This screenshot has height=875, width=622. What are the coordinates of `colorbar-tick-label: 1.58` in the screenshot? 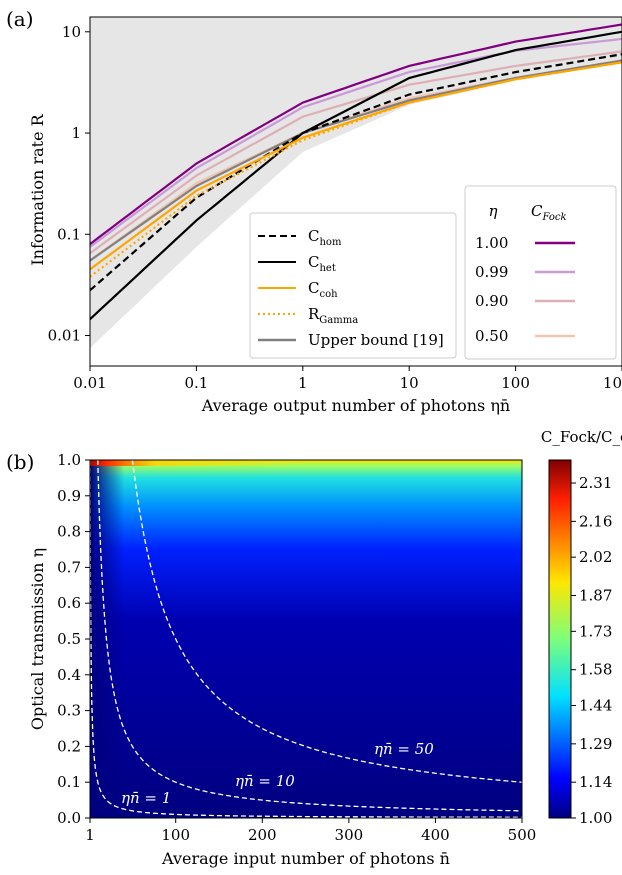 It's located at (595, 670).